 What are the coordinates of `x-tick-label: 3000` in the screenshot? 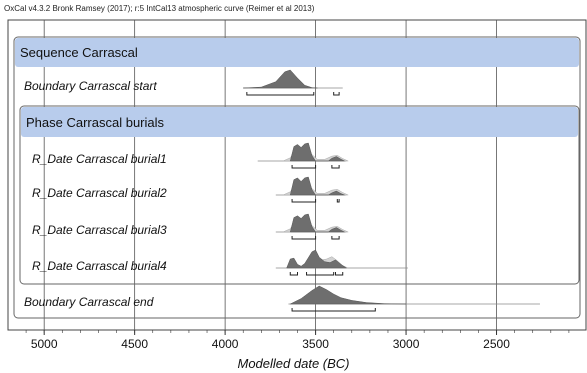 It's located at (406, 344).